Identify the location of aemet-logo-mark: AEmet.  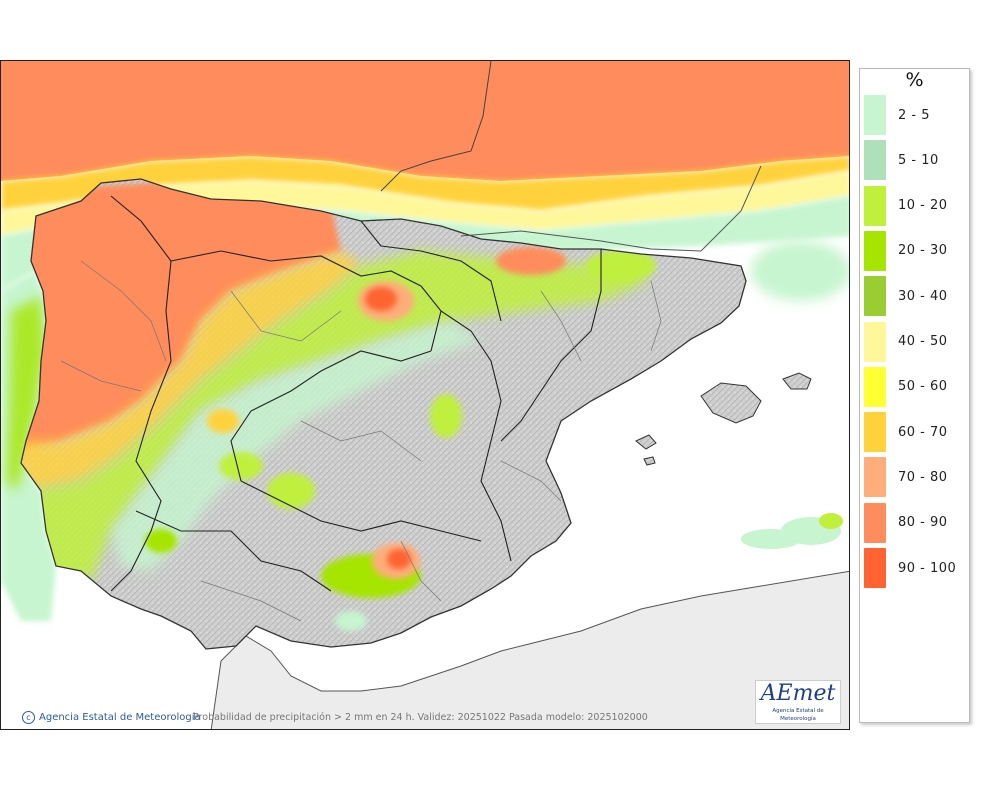
(798, 693).